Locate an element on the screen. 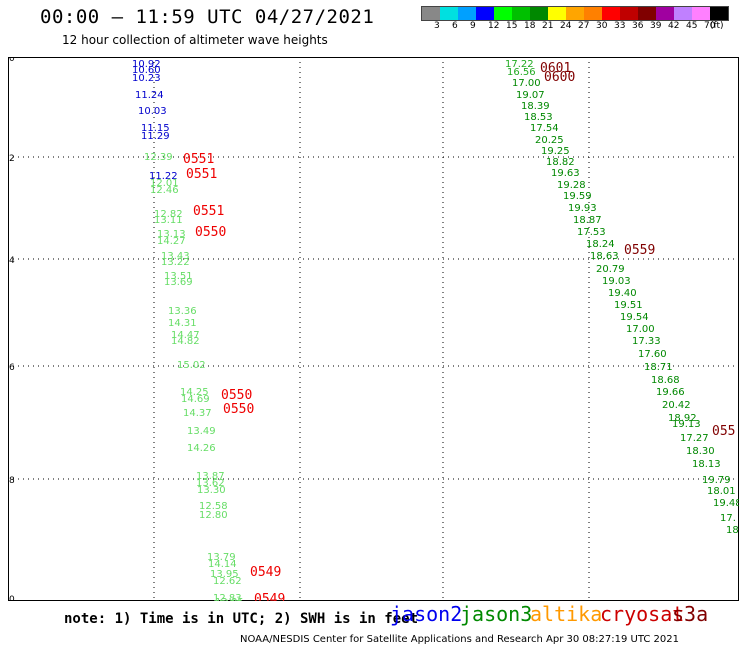 The image size is (740, 650). wave-height-reading: 18.82 is located at coordinates (560, 162).